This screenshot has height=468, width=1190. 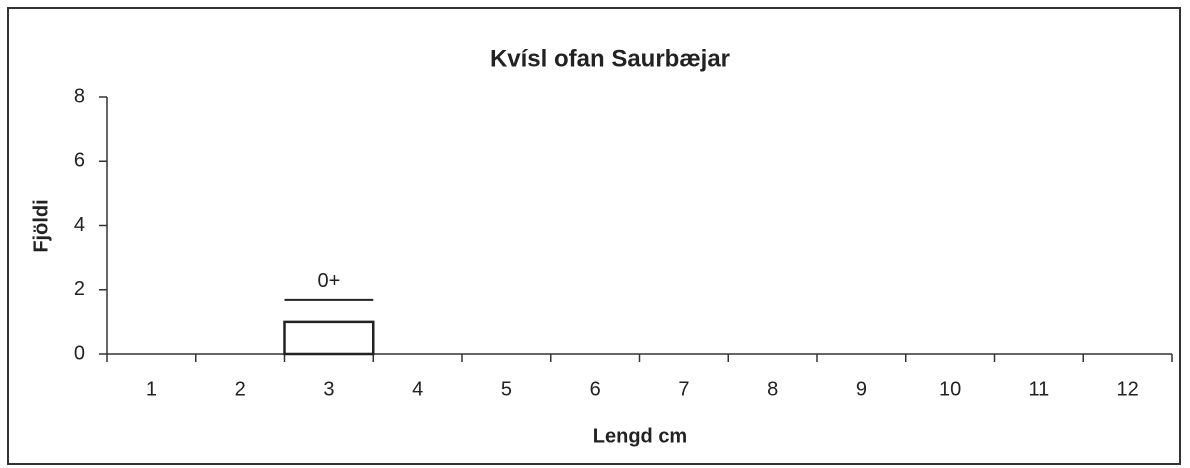 I want to click on x-tick-label: 9, so click(x=861, y=389).